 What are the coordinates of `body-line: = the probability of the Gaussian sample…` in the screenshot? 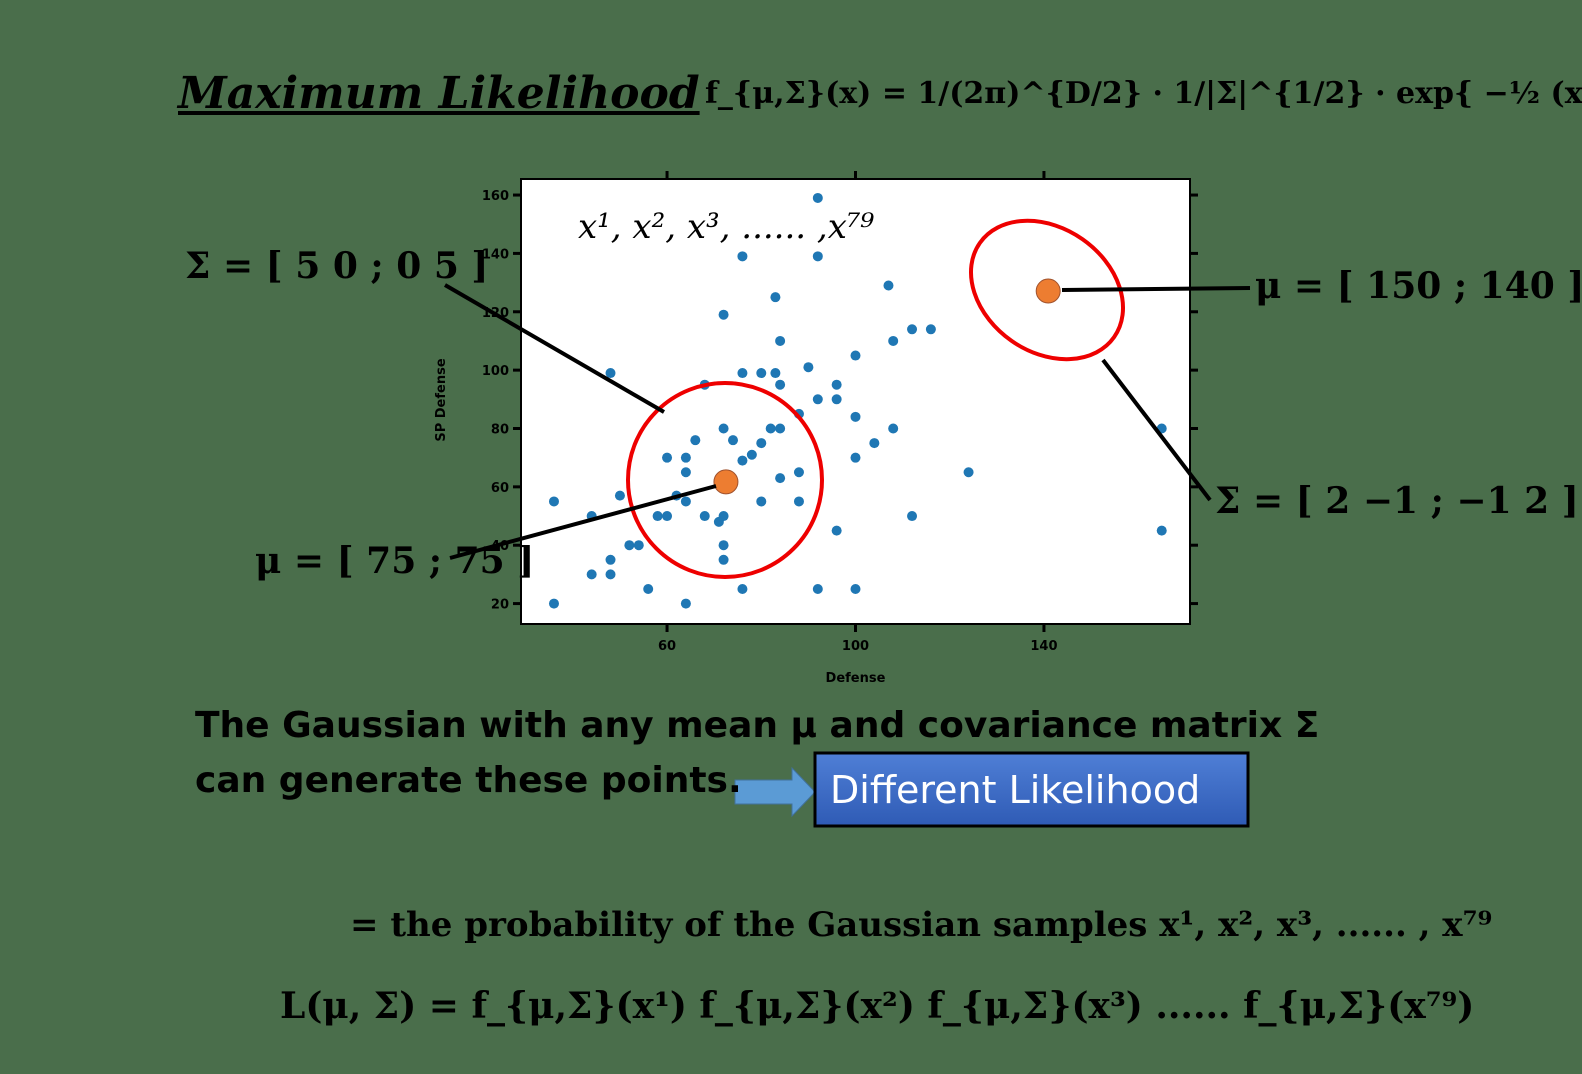 It's located at (921, 925).